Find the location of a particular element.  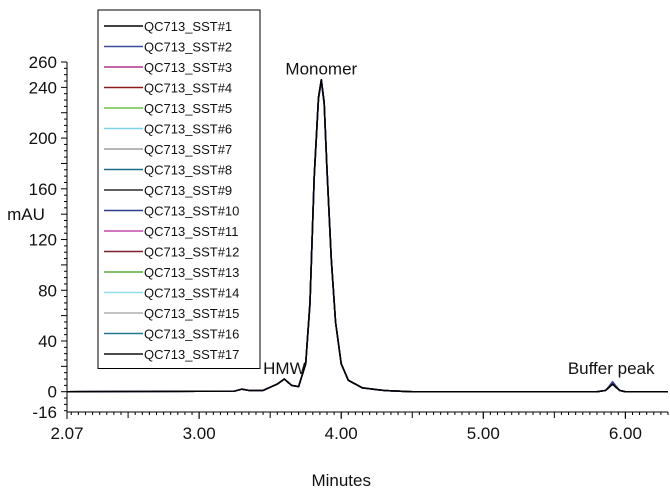

peak-annotation: Buffer peak is located at coordinates (611, 368).